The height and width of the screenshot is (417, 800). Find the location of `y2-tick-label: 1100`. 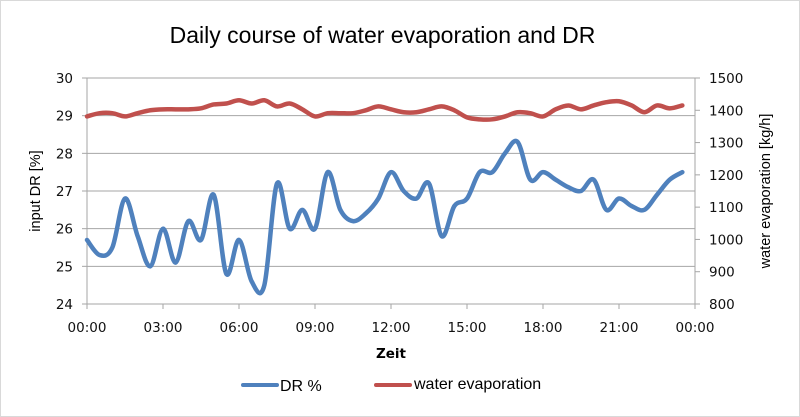

y2-tick-label: 1100 is located at coordinates (726, 208).